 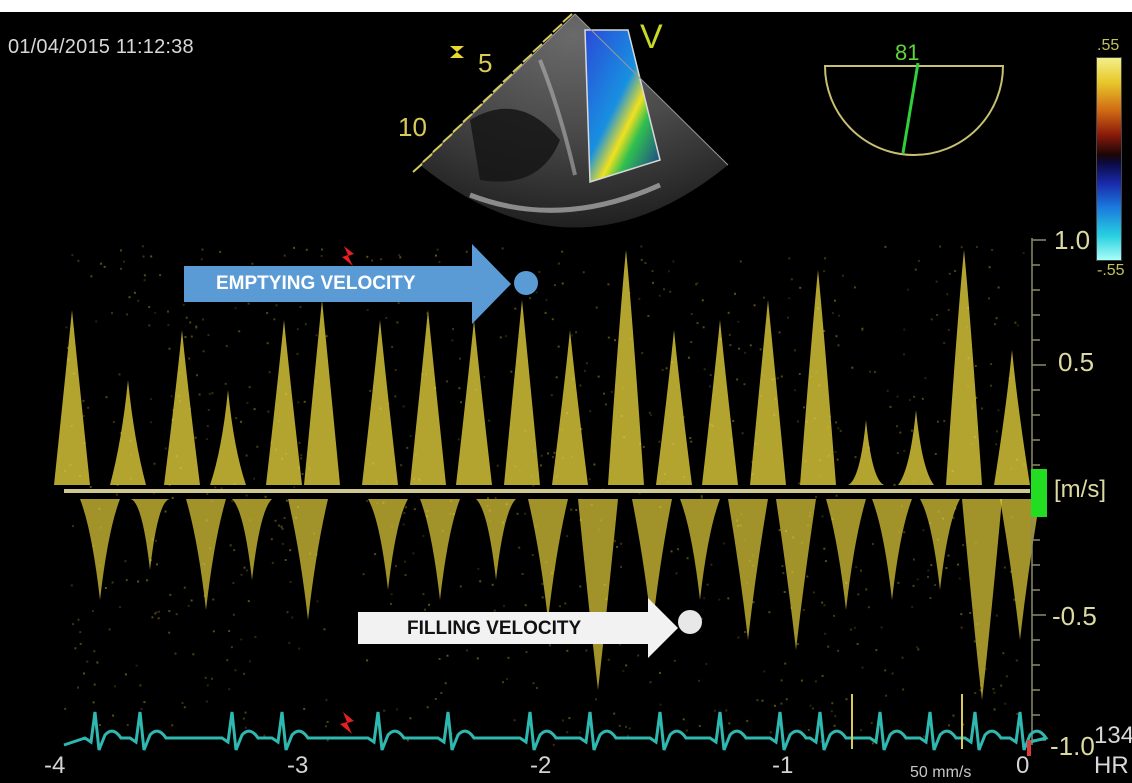 What do you see at coordinates (907, 52) in the screenshot?
I see `angle-value: 81` at bounding box center [907, 52].